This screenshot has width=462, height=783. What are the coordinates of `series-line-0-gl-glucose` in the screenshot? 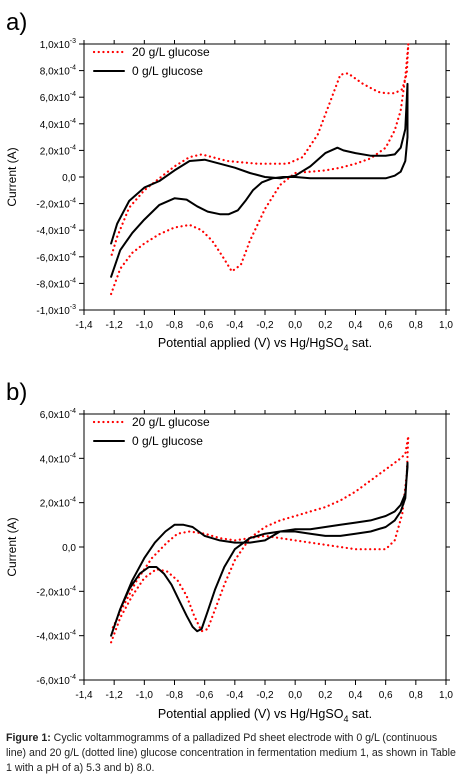 It's located at (259, 549).